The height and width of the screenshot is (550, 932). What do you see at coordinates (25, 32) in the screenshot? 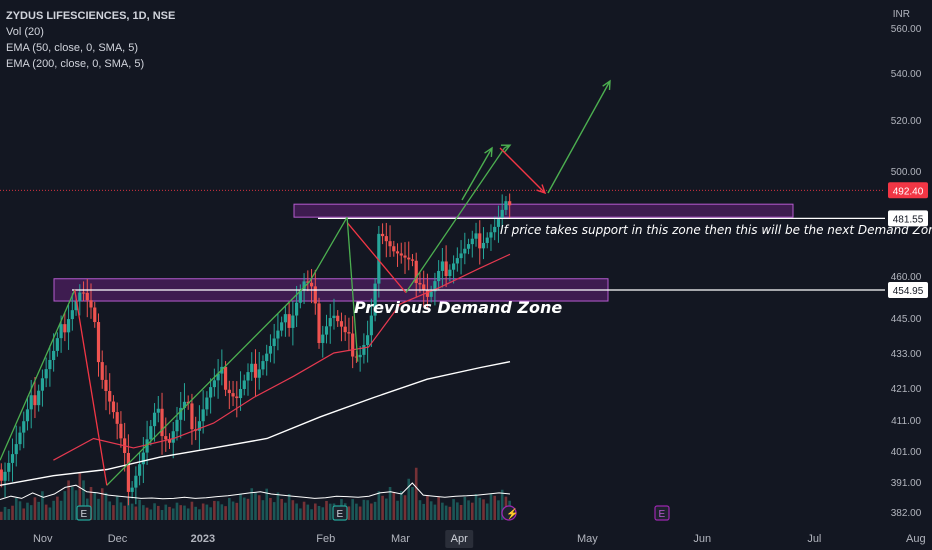
I see `indicator-volume: Vol (20)` at bounding box center [25, 32].